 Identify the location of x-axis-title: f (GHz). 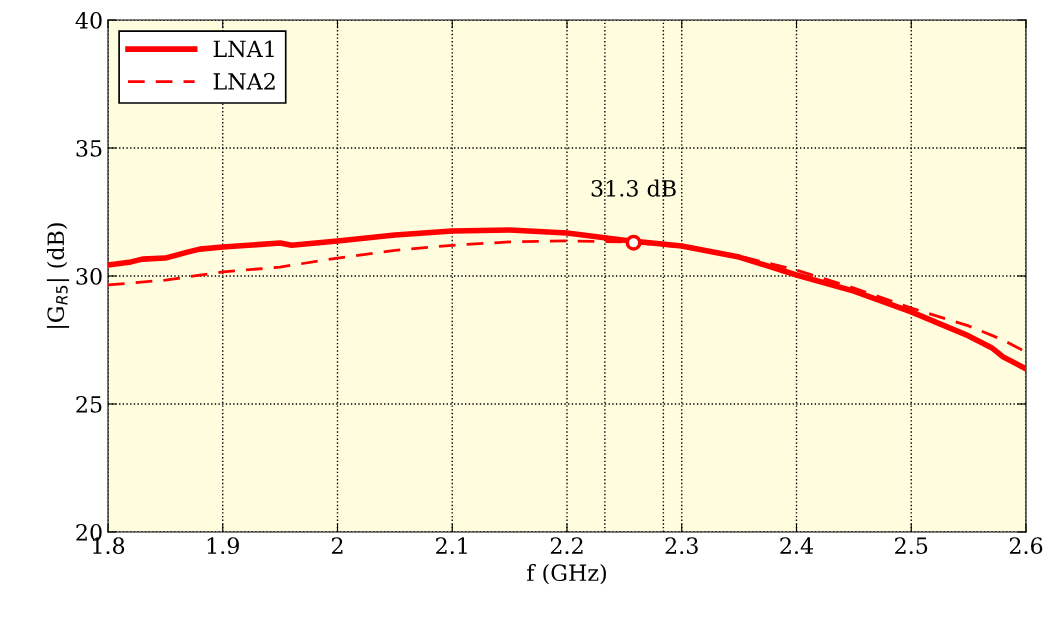
(566, 574).